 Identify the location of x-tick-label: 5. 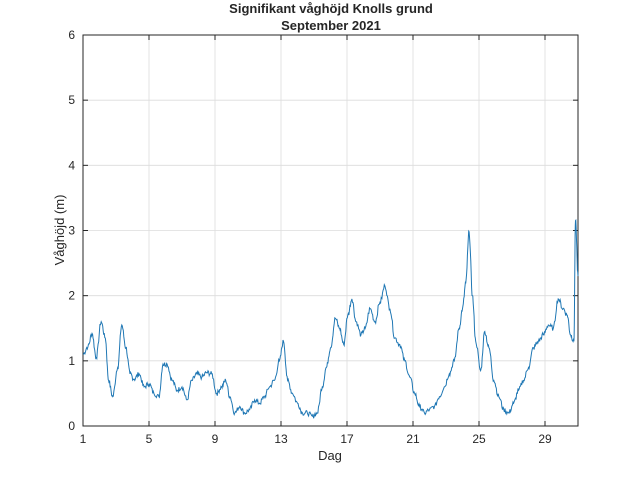
(149, 439).